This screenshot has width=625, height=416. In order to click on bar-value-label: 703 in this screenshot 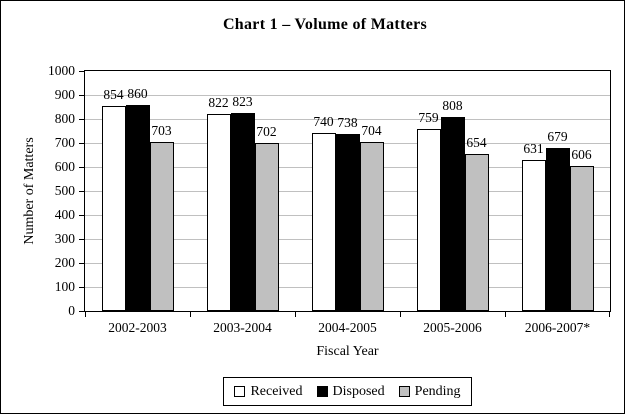, I will do `click(161, 131)`.